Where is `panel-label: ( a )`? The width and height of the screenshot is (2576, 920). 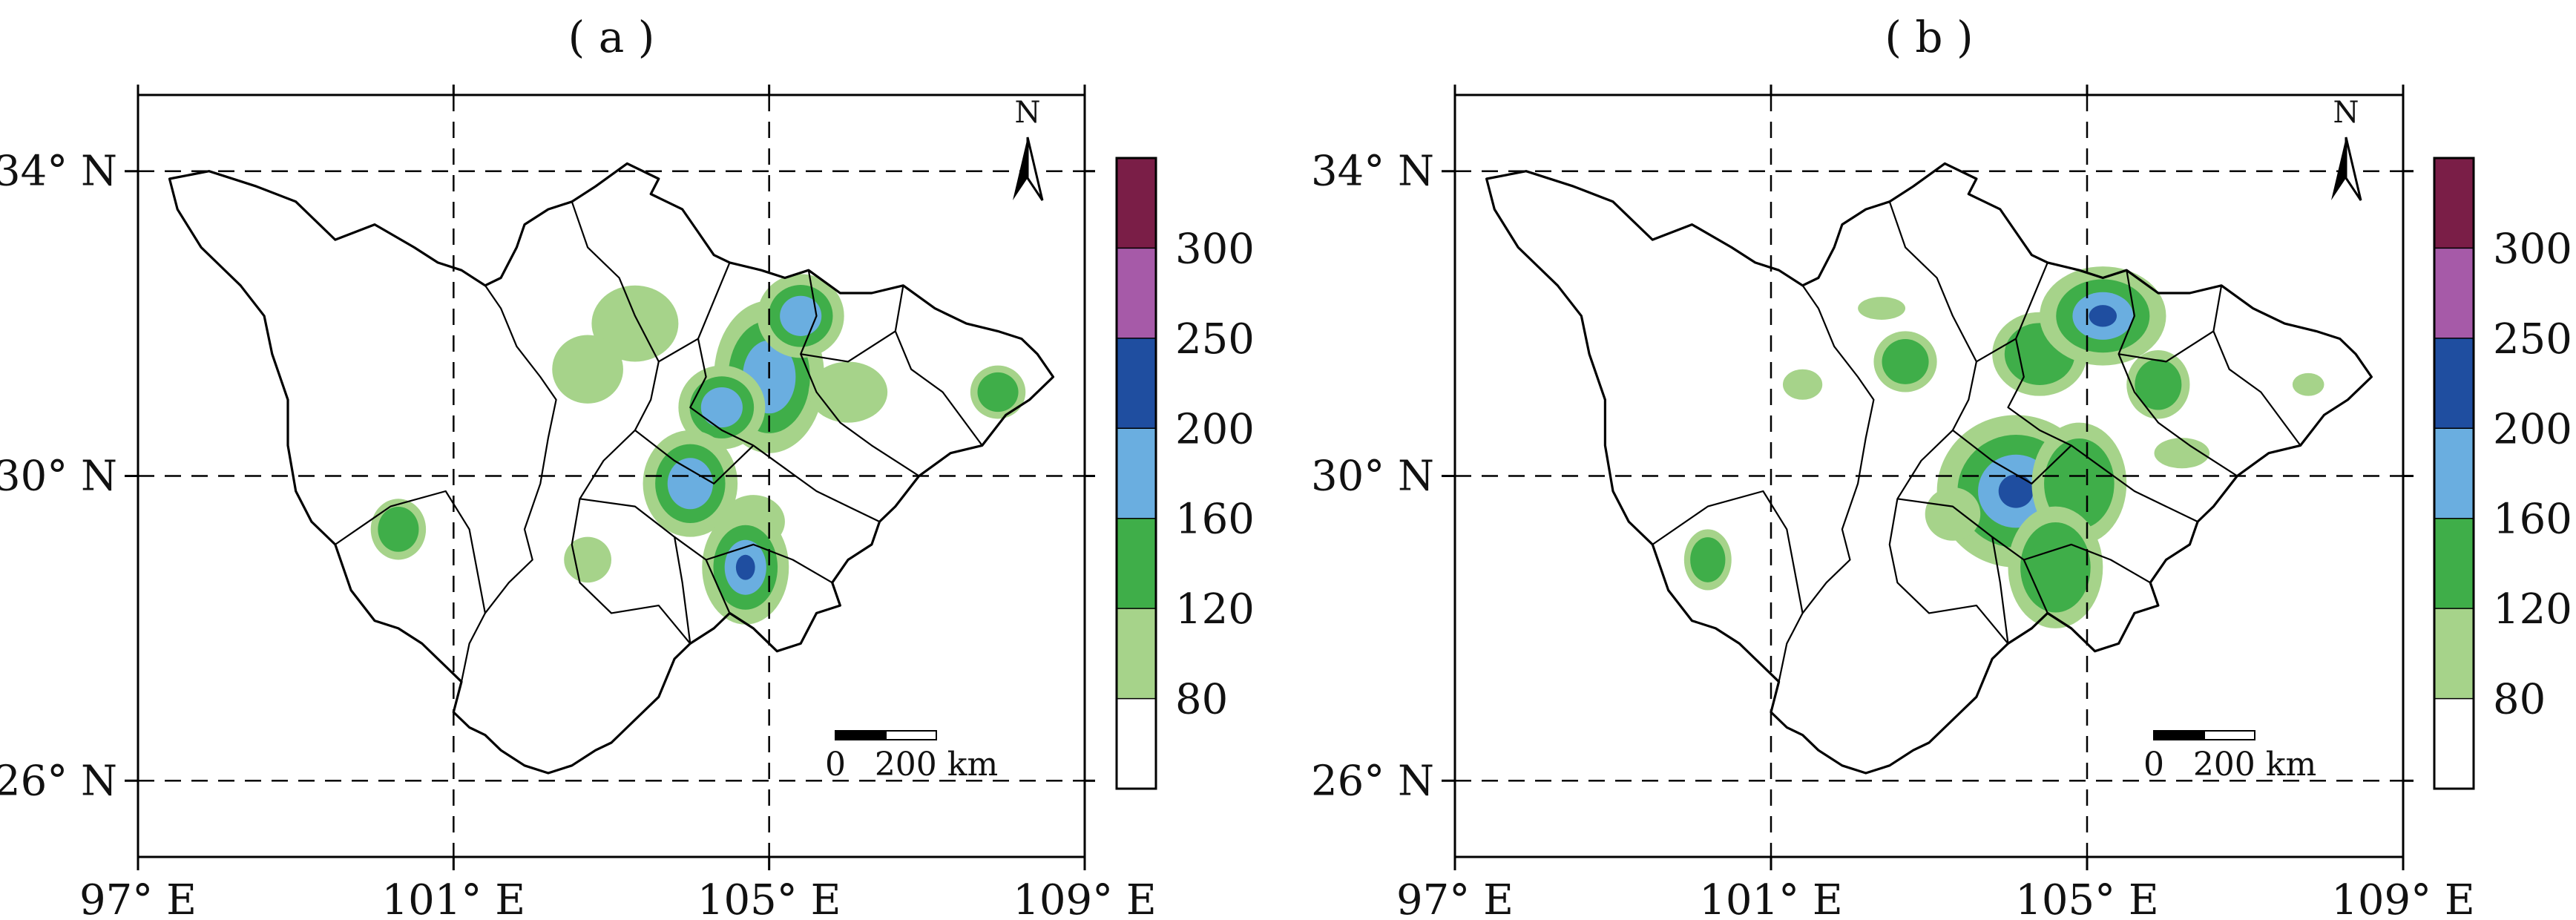
panel-label: ( a ) is located at coordinates (611, 37).